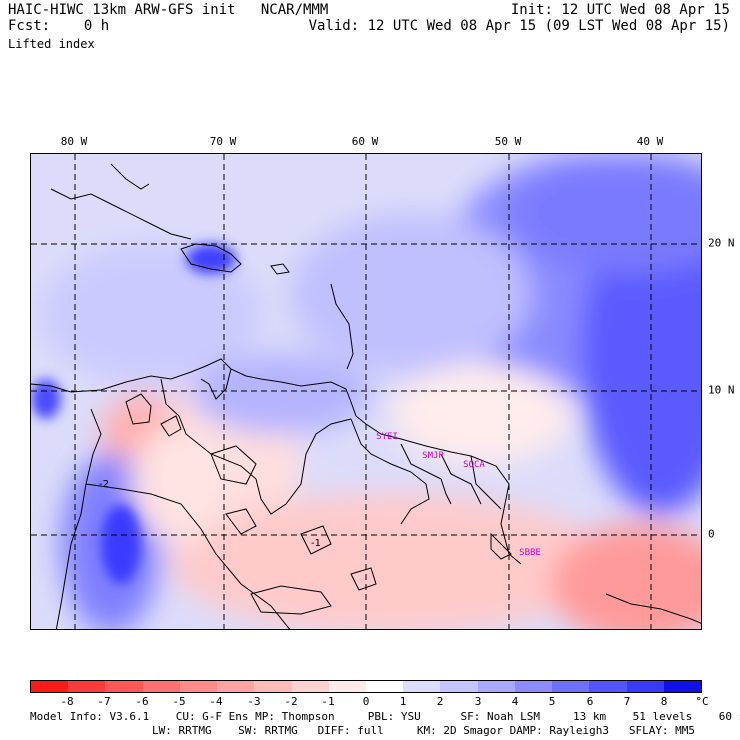 The width and height of the screenshot is (740, 740). I want to click on colorbar-unit: °C, so click(702, 701).